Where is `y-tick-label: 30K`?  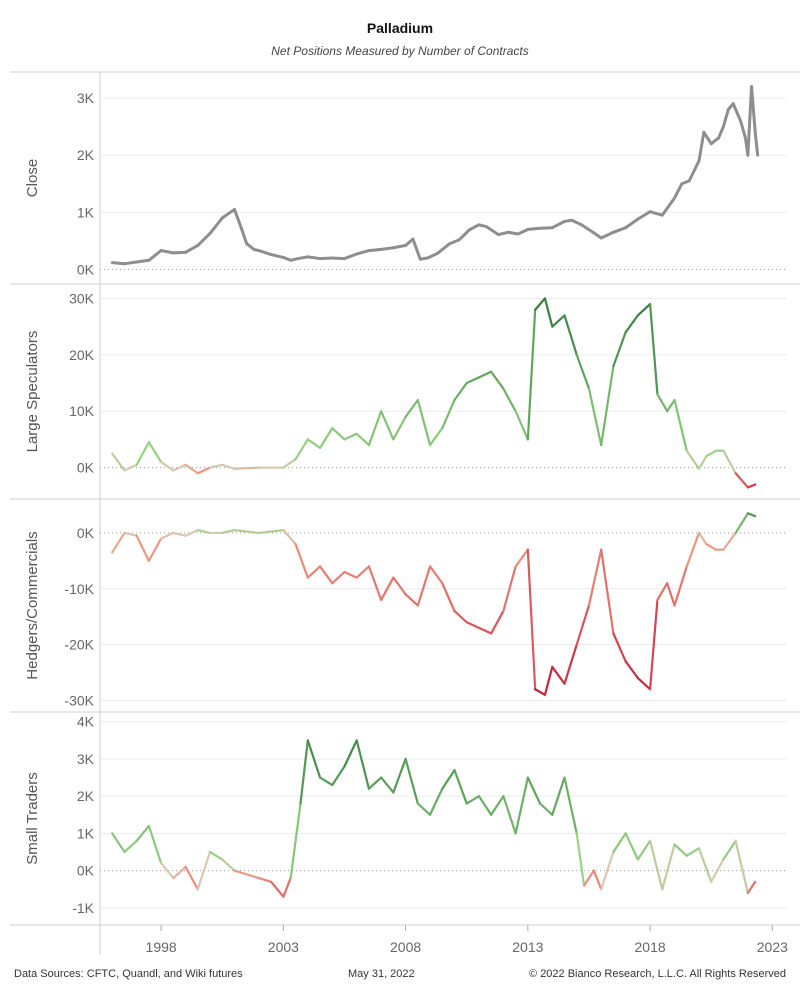 y-tick-label: 30K is located at coordinates (82, 298).